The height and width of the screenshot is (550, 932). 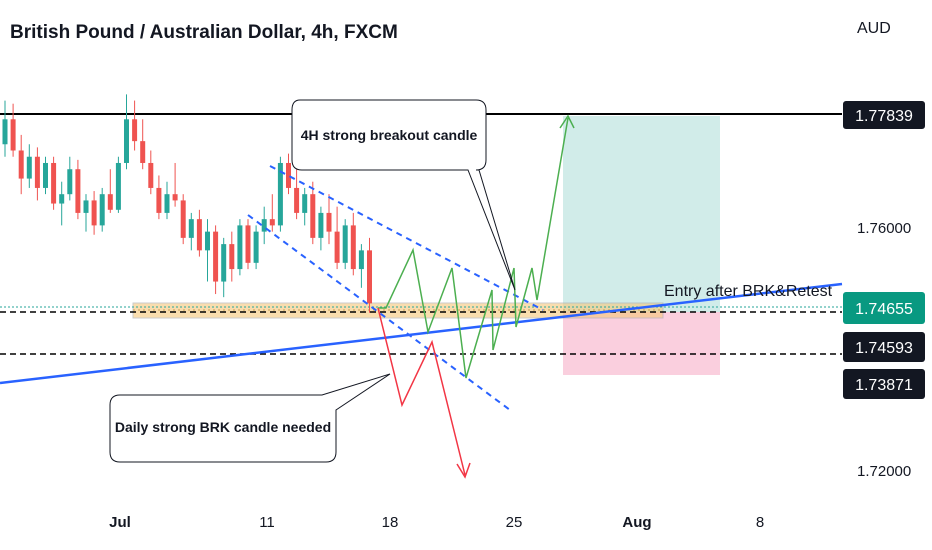 I want to click on svg-text: 1.74593, so click(x=884, y=348).